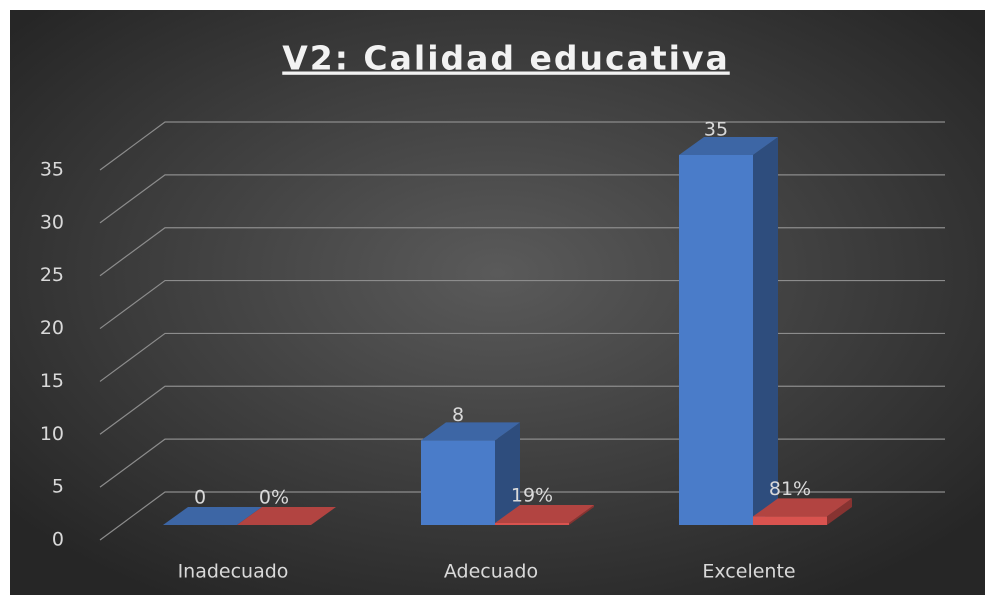  What do you see at coordinates (52, 222) in the screenshot?
I see `y-tick-label: 30` at bounding box center [52, 222].